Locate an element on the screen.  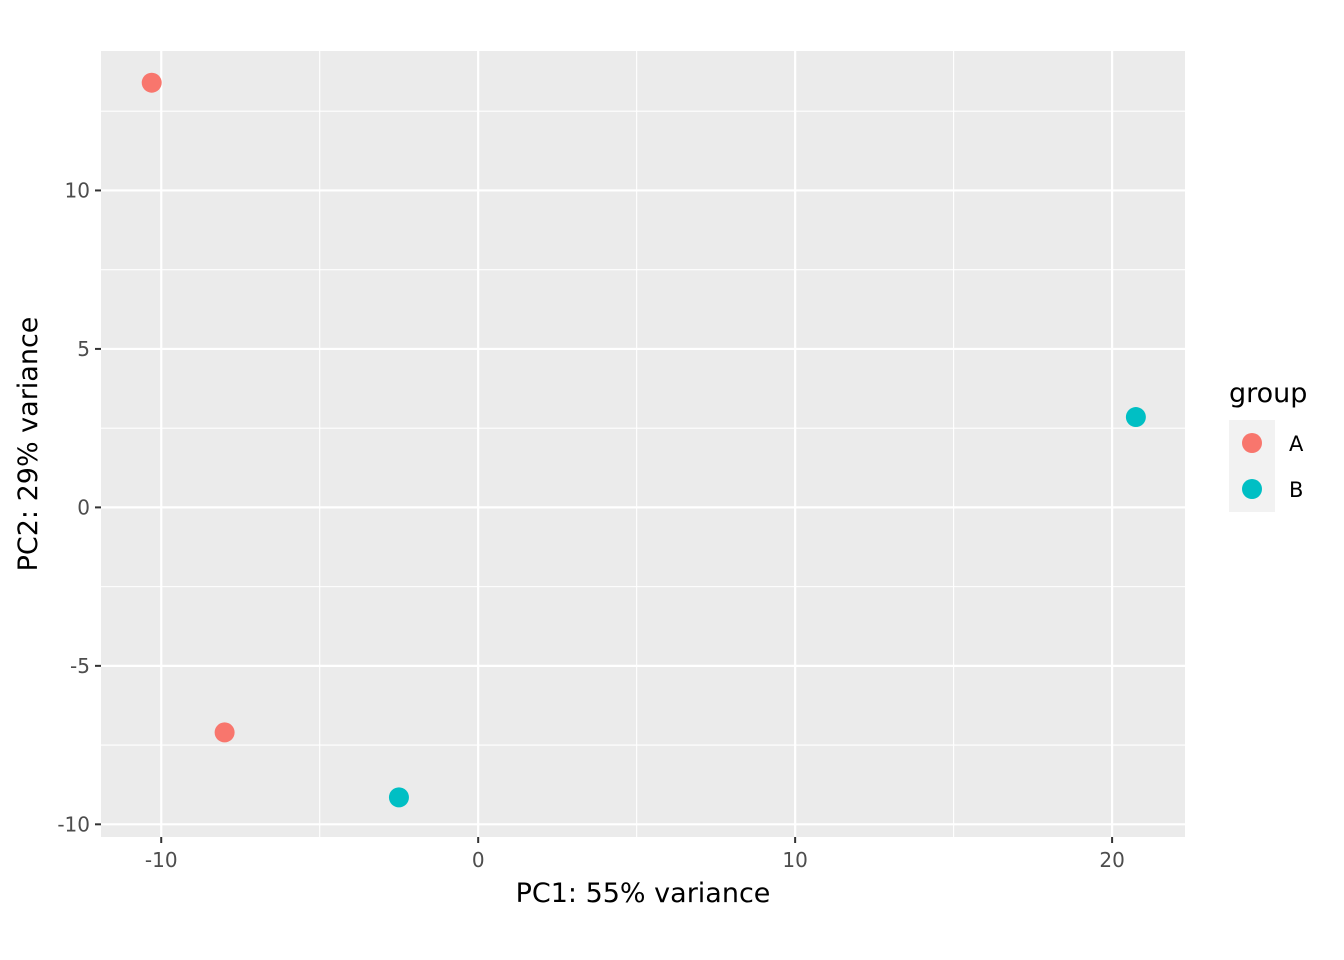
x-tick-label: -10 is located at coordinates (161, 860).